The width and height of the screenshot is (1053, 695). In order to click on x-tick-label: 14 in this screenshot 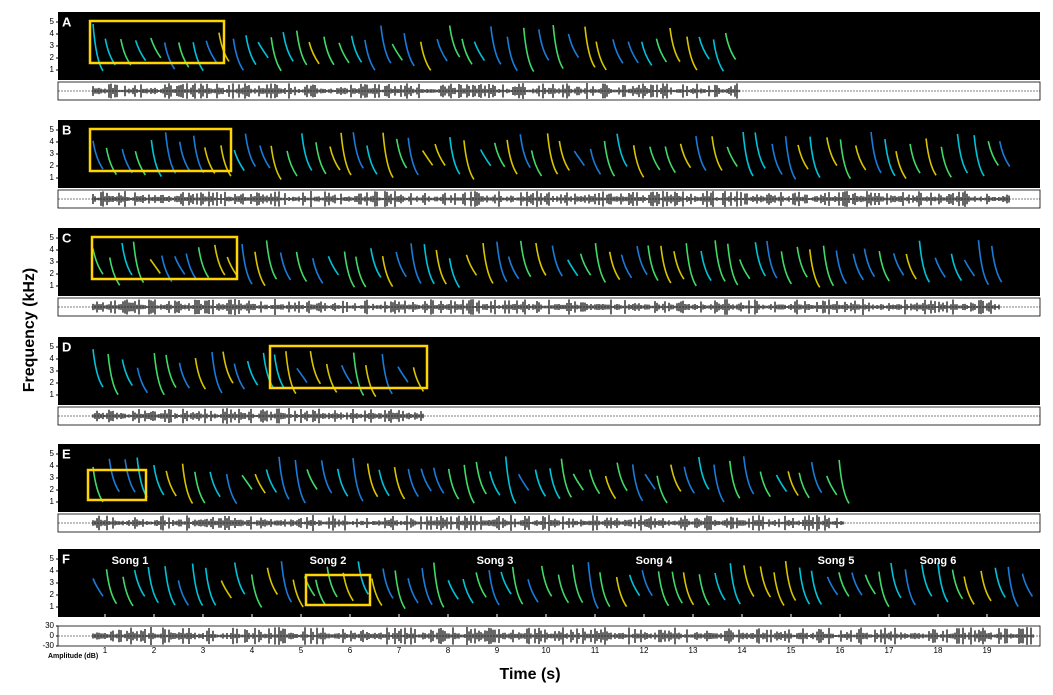, I will do `click(742, 650)`.